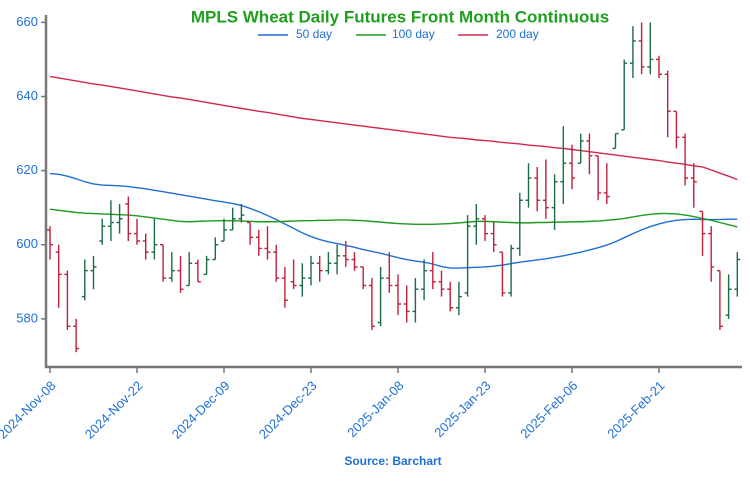 The image size is (750, 484). I want to click on x-tick-label: 2025-Feb-06, so click(548, 409).